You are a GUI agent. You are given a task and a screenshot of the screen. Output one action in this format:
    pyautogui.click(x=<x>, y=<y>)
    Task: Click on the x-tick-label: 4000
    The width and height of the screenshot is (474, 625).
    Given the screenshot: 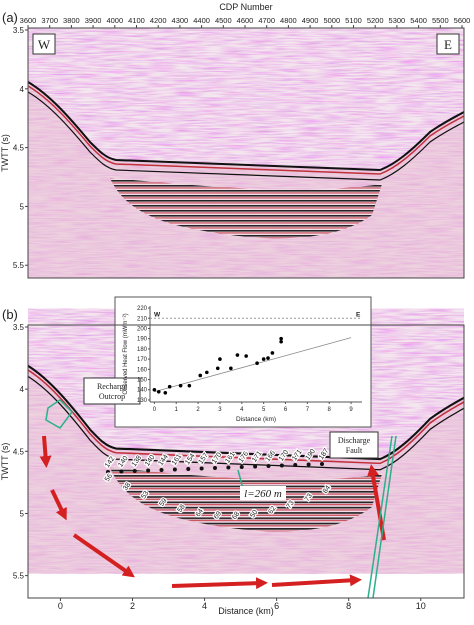 What is the action you would take?
    pyautogui.click(x=114, y=20)
    